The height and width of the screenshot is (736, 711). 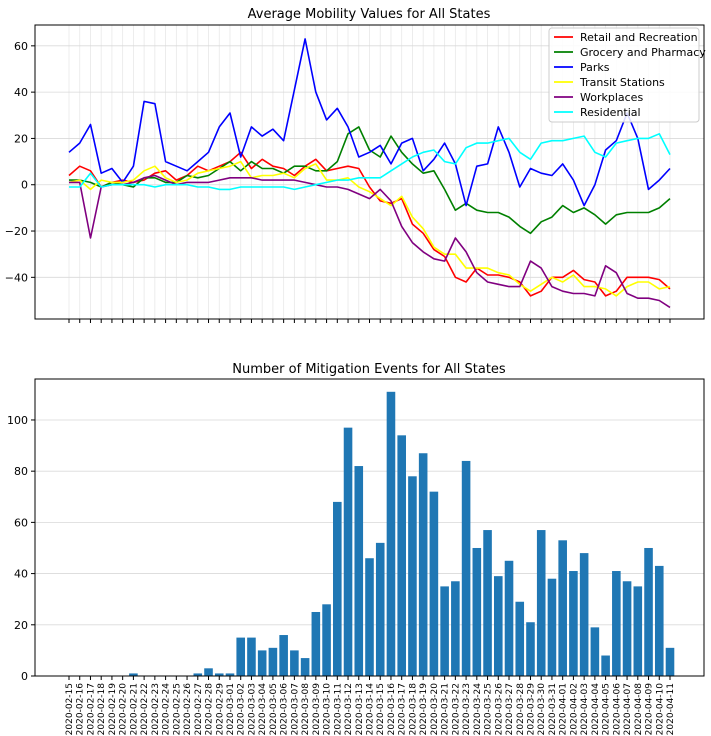 I want to click on mitigation-x-tick-label: 2020-04-10, so click(x=660, y=709).